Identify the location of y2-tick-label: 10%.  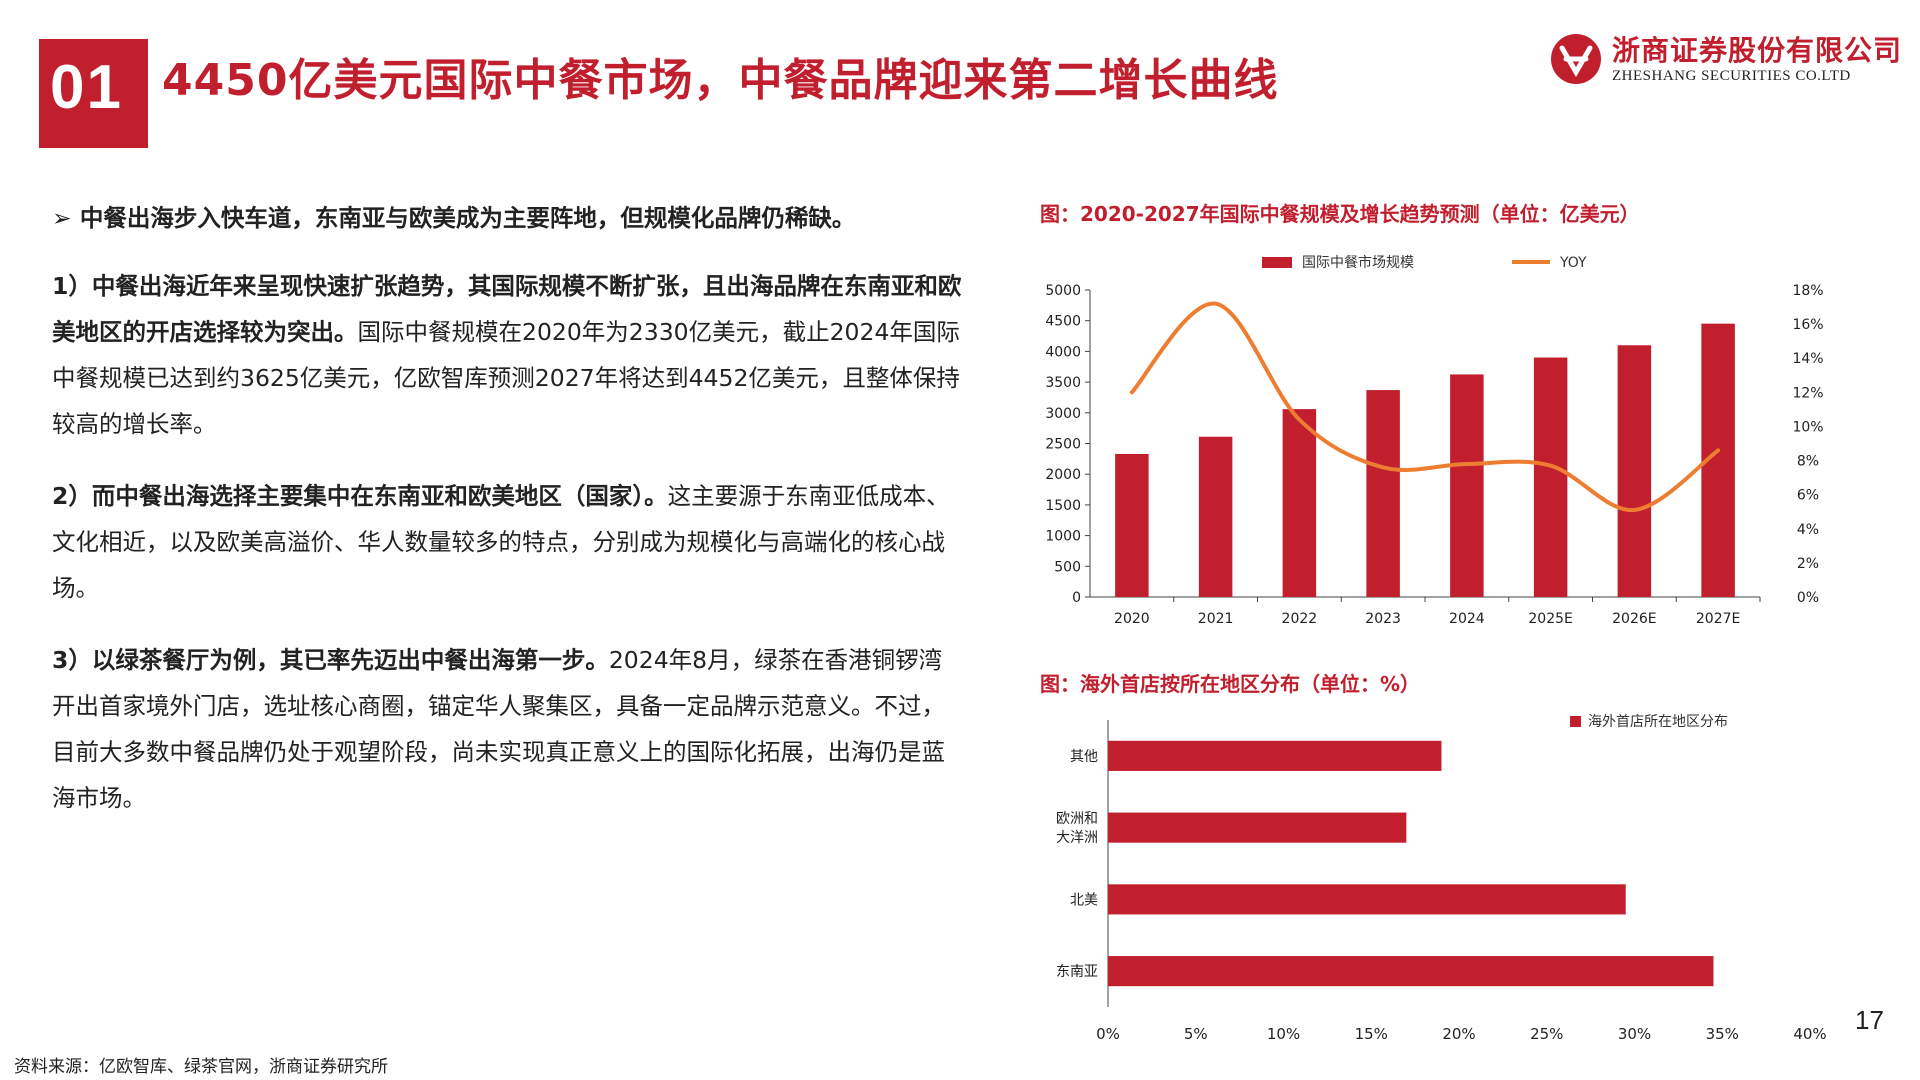
(1807, 427).